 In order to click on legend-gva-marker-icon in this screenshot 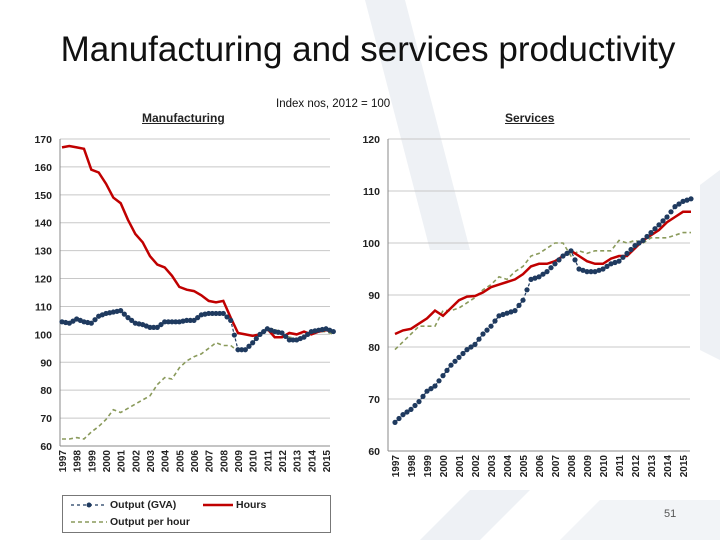, I will do `click(89, 505)`.